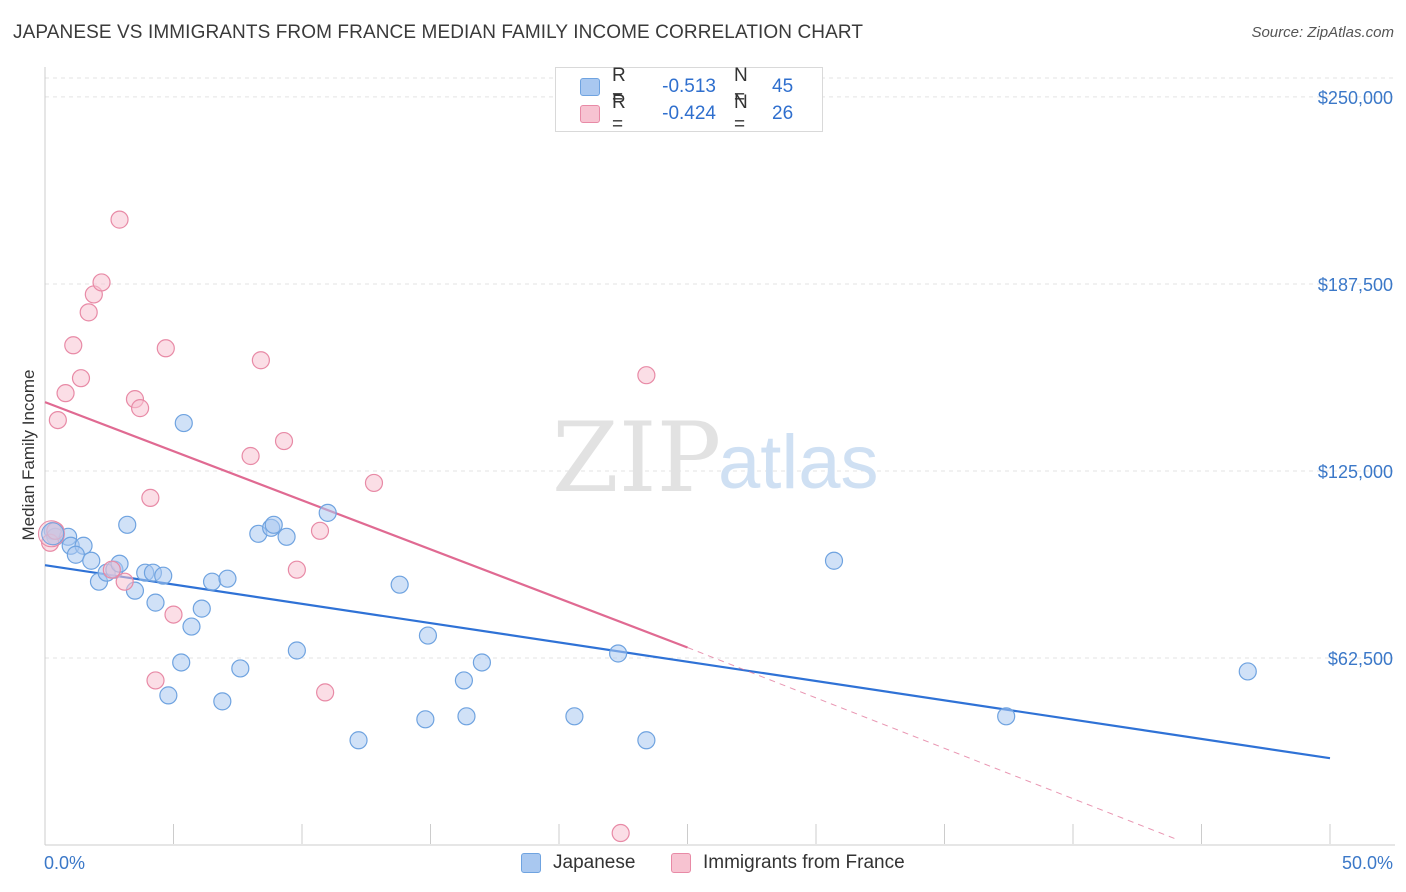 The image size is (1406, 892). Describe the element at coordinates (594, 862) in the screenshot. I see `series-legend-label: Japanese` at that location.